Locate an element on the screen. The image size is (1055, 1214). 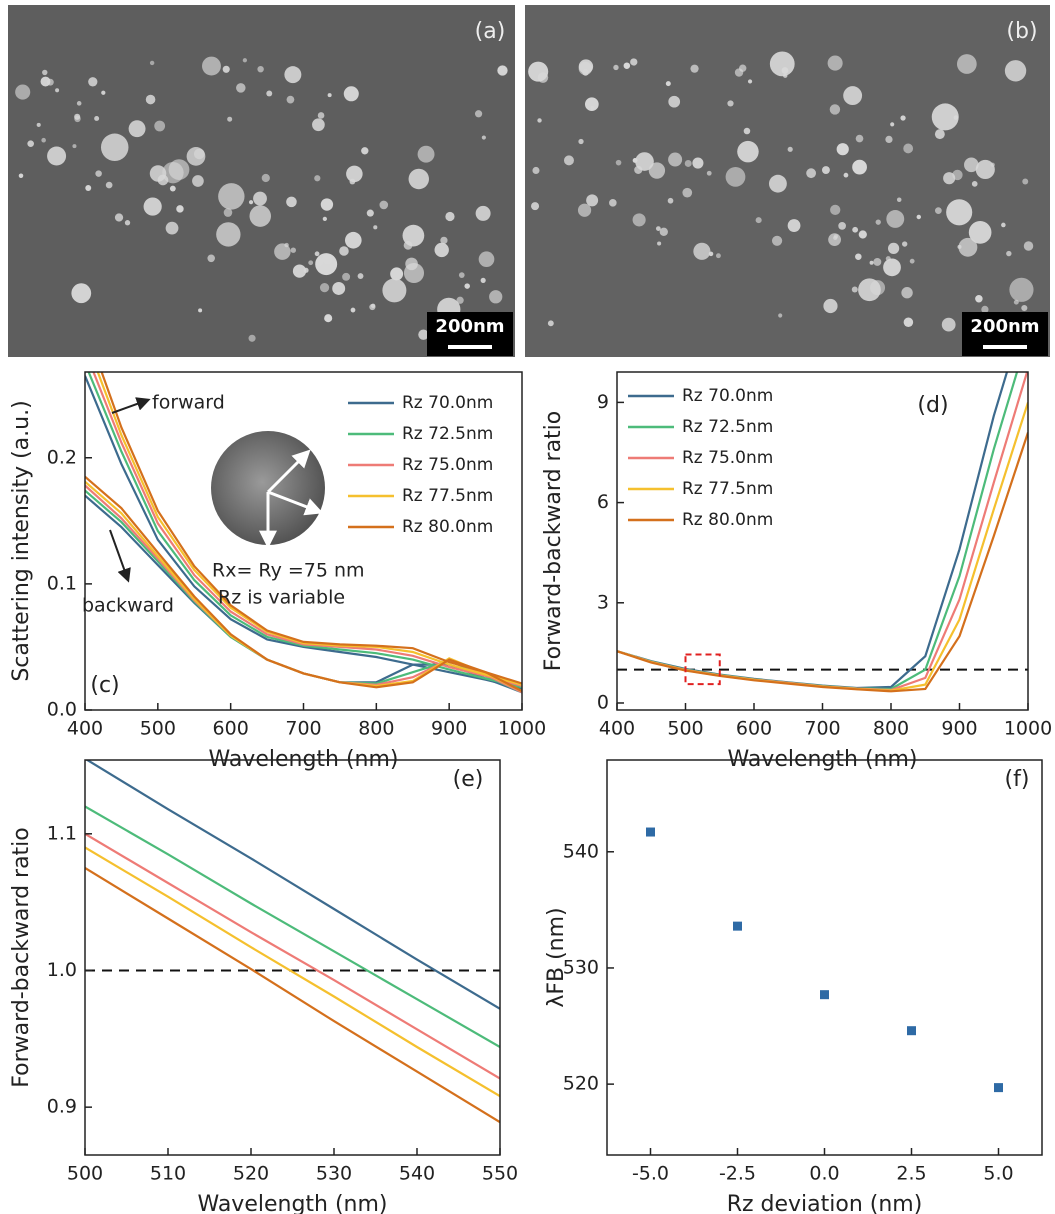
x-tick-label: 2.5 is located at coordinates (911, 1174).